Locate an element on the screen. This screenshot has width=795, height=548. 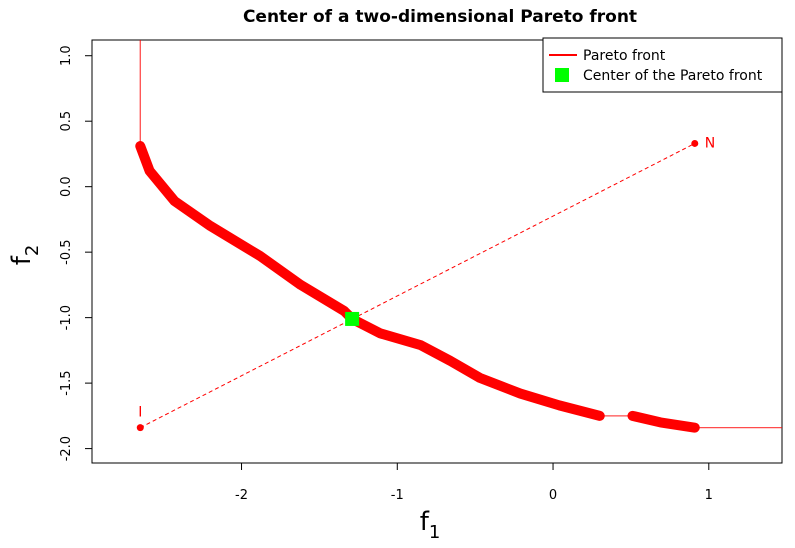
y-tick-label: -0.5 is located at coordinates (66, 251).